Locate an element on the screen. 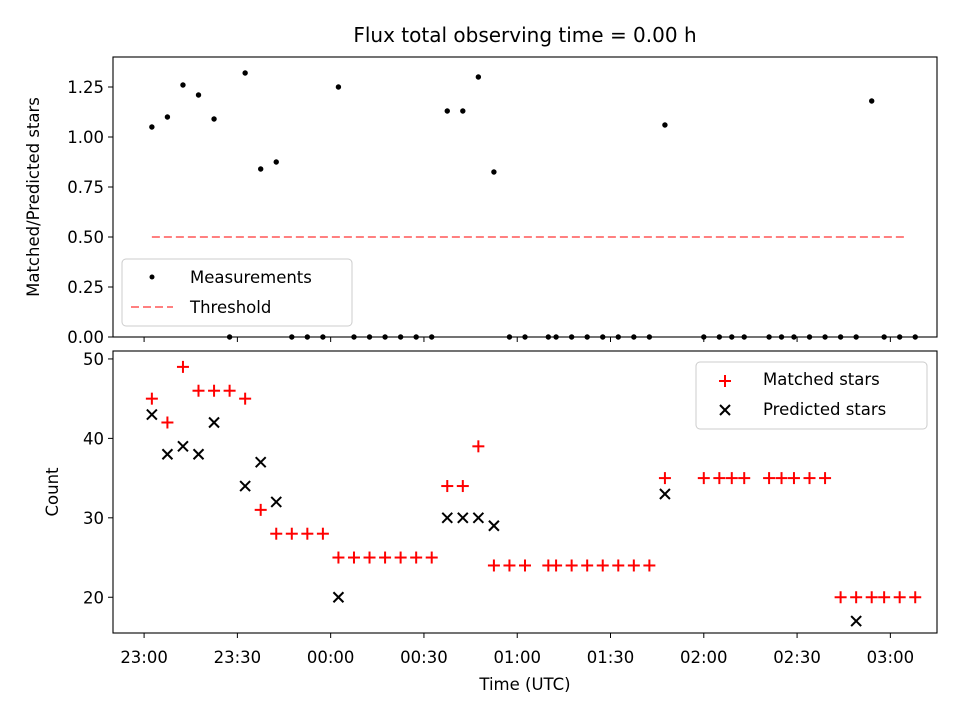 The width and height of the screenshot is (960, 724). top-y-tick-label: 0.75 is located at coordinates (85, 187).